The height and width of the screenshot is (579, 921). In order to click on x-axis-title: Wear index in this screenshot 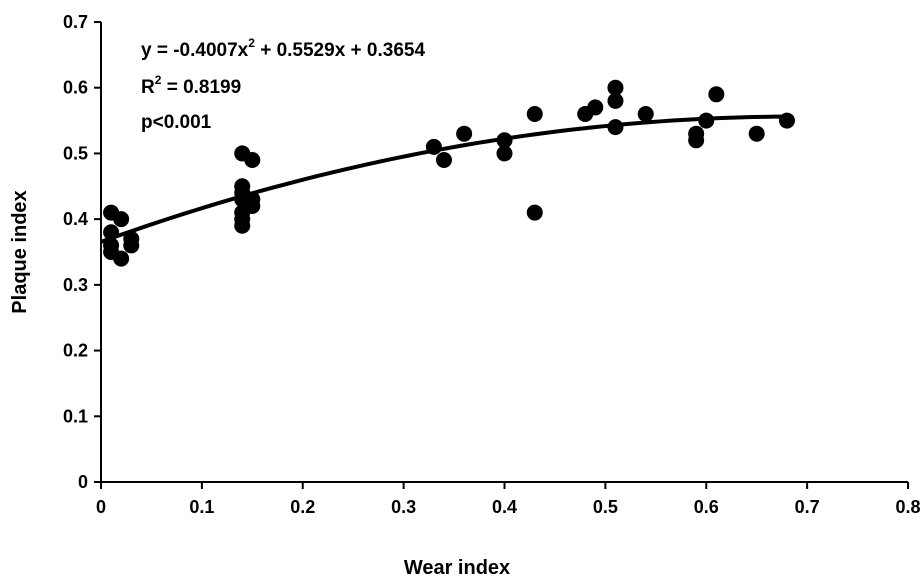, I will do `click(457, 568)`.